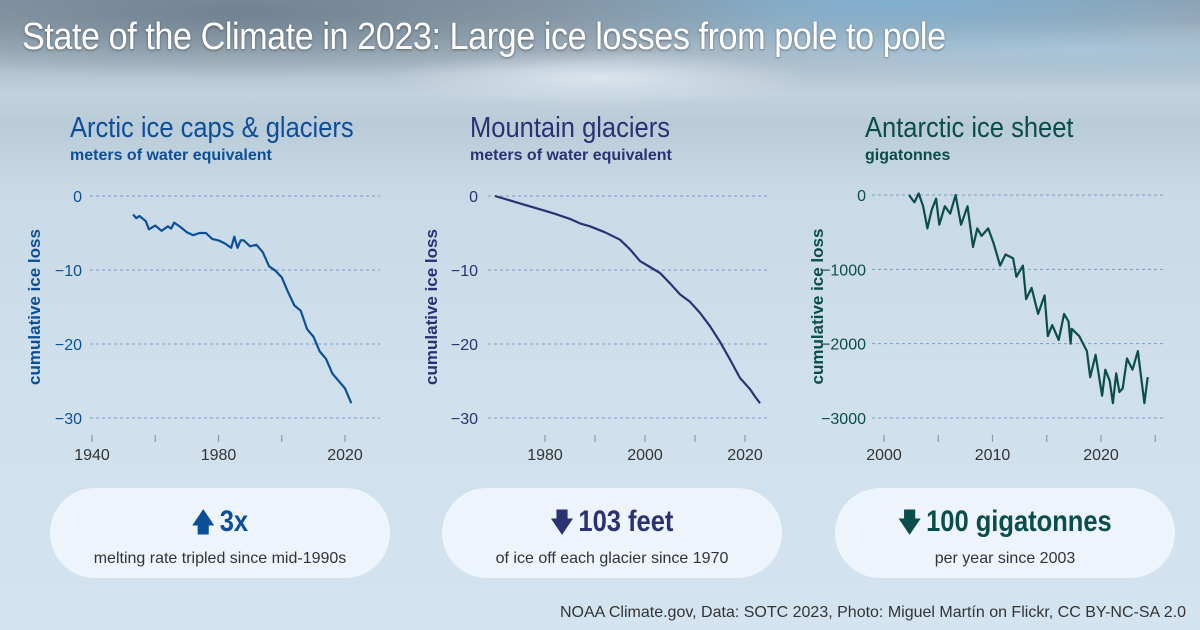 The image size is (1200, 630). What do you see at coordinates (234, 521) in the screenshot?
I see `stat-value: 3x` at bounding box center [234, 521].